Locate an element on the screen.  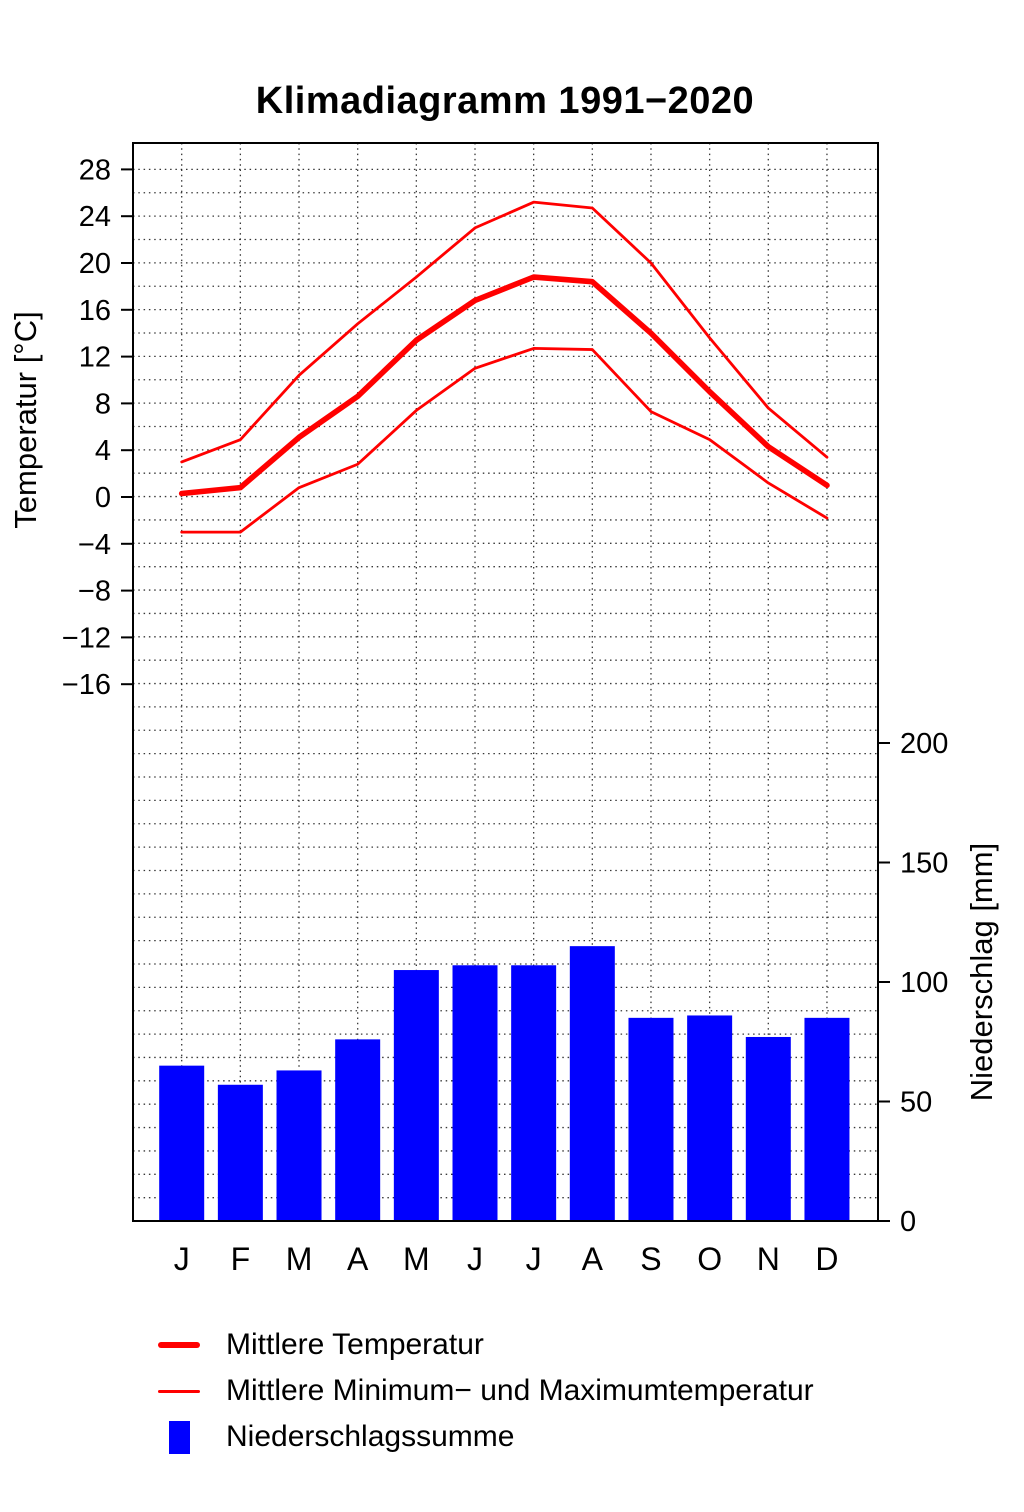
month-label: O is located at coordinates (709, 1259).